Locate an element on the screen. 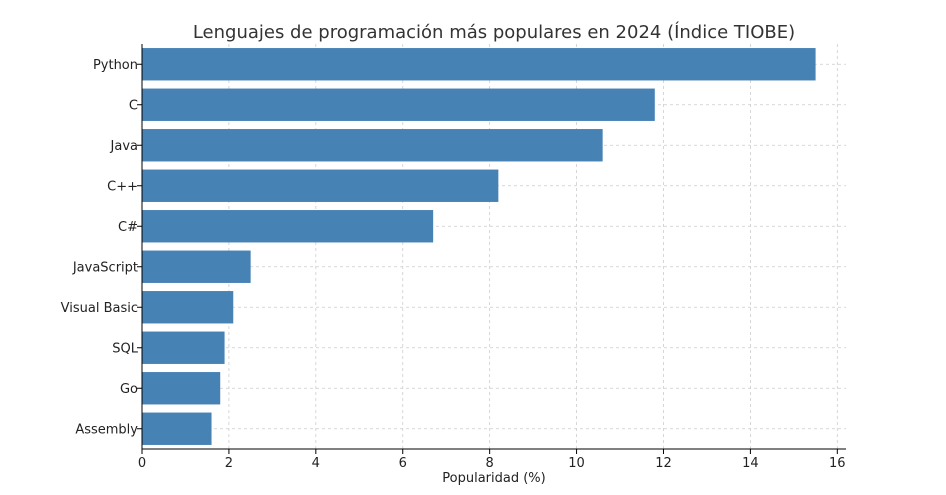  bar-c is located at coordinates (398, 104).